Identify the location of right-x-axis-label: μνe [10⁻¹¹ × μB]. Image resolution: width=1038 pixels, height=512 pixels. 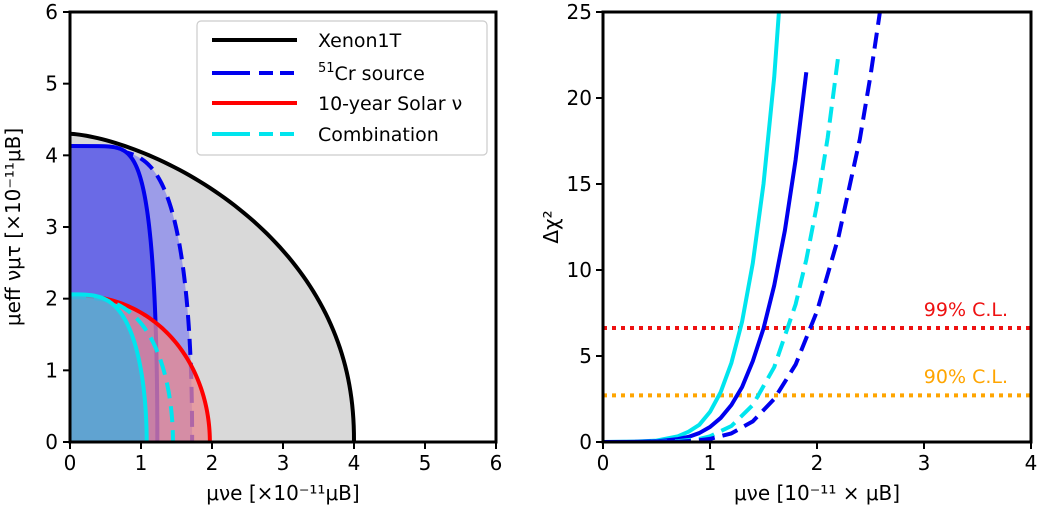
(817, 493).